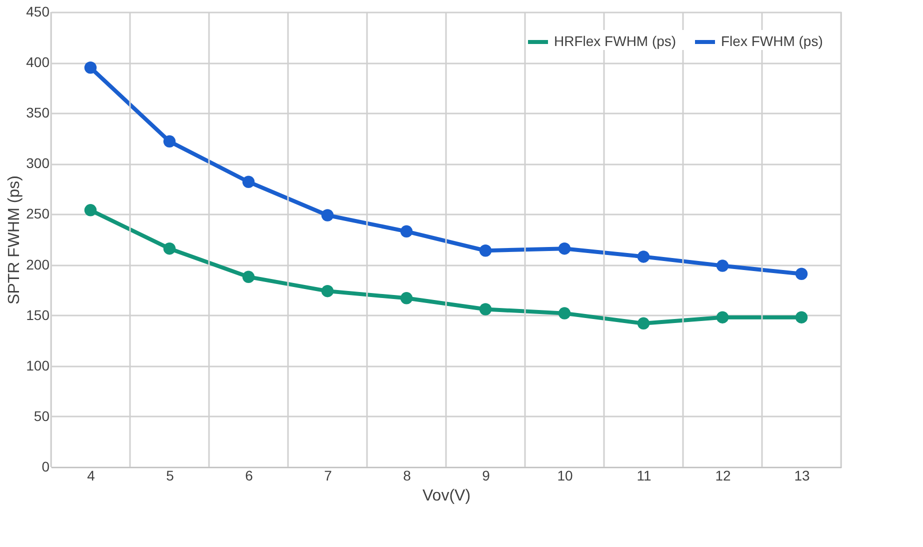 The width and height of the screenshot is (923, 547). I want to click on x-tick-label: 12, so click(723, 476).